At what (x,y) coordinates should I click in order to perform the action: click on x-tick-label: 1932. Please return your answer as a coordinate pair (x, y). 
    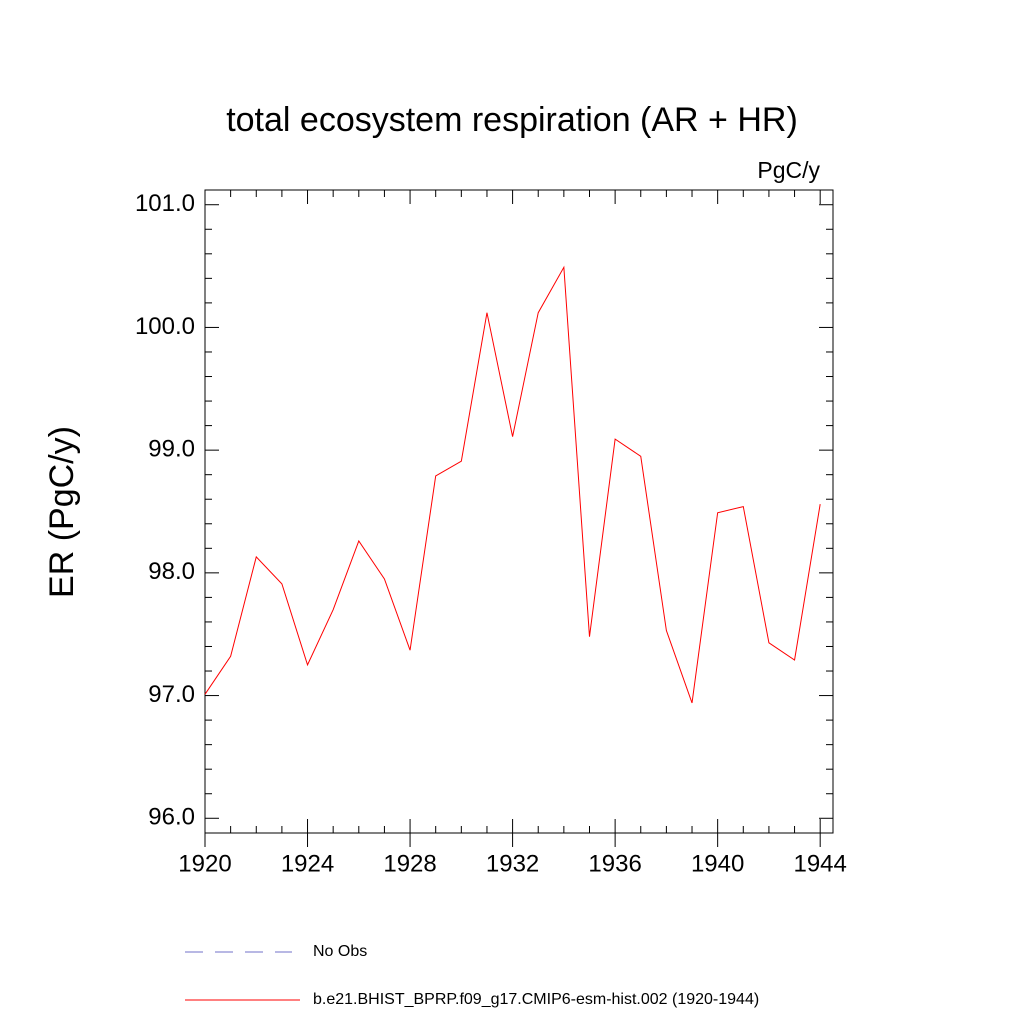
    Looking at the image, I should click on (512, 863).